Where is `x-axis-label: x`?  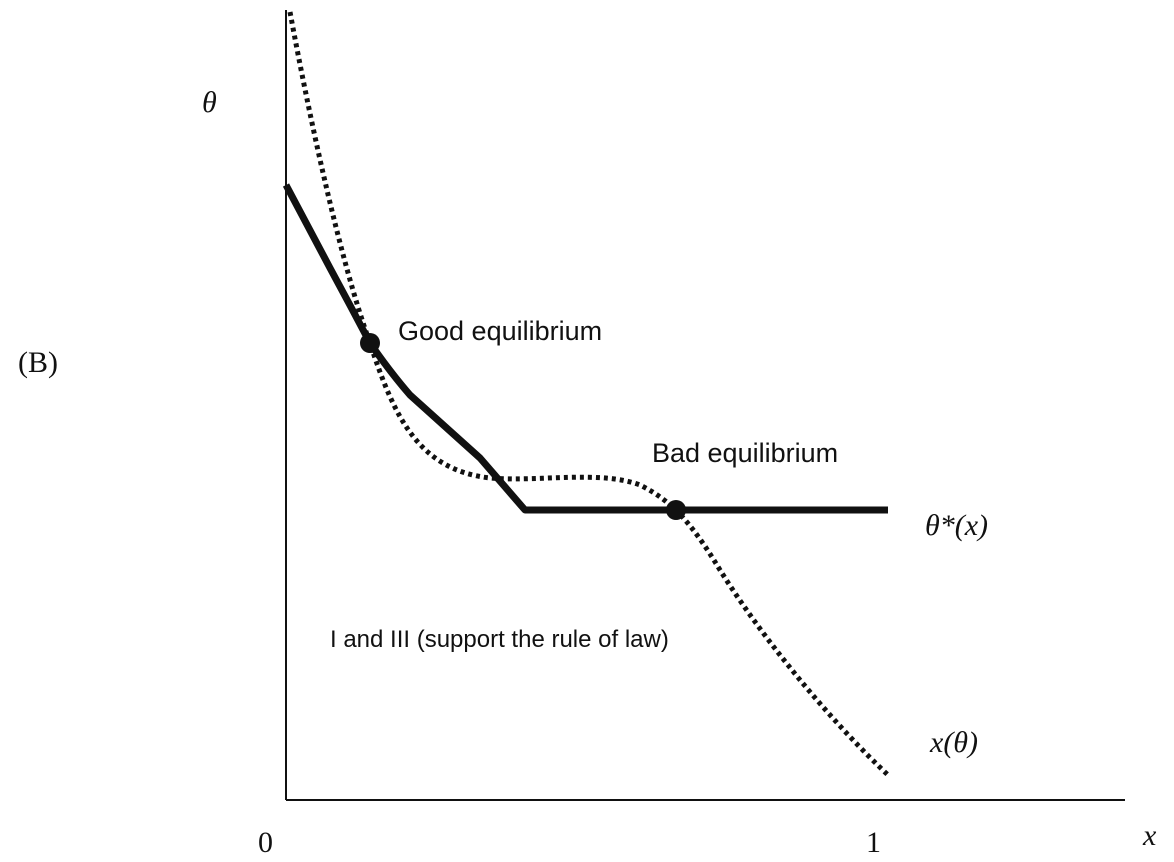
x-axis-label: x is located at coordinates (1149, 835).